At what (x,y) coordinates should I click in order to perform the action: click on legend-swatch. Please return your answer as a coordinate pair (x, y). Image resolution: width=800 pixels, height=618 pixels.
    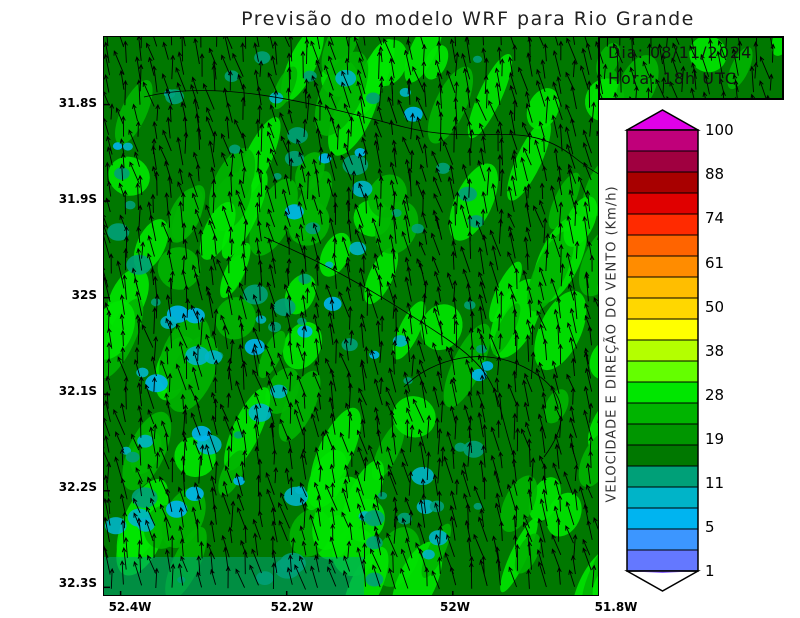
    Looking at the image, I should click on (662, 455).